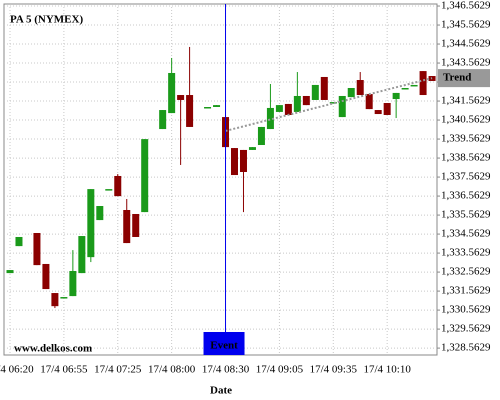 This screenshot has height=400, width=500. Describe the element at coordinates (280, 370) in the screenshot. I see `x-tick-label: 17/4 09:05` at that location.